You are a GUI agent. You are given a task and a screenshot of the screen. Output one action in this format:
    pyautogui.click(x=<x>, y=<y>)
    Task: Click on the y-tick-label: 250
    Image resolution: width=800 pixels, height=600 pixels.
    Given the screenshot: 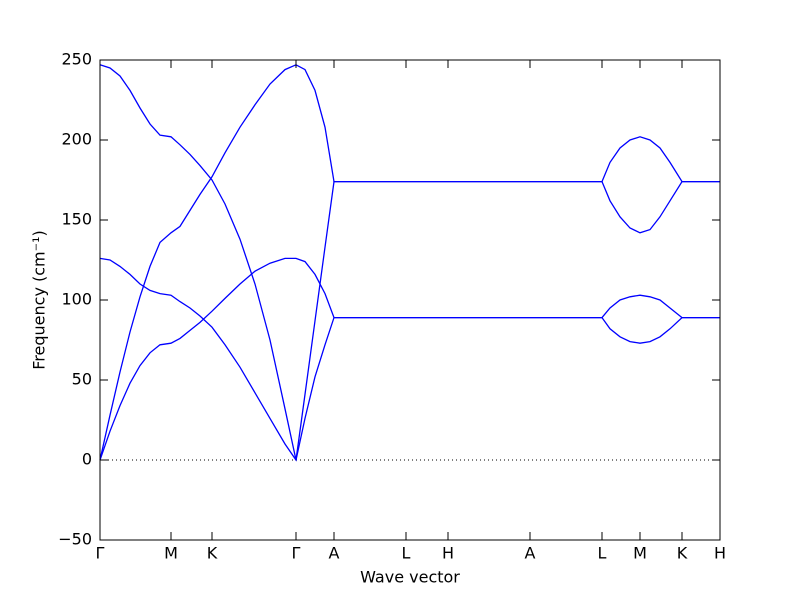 What is the action you would take?
    pyautogui.click(x=76, y=59)
    